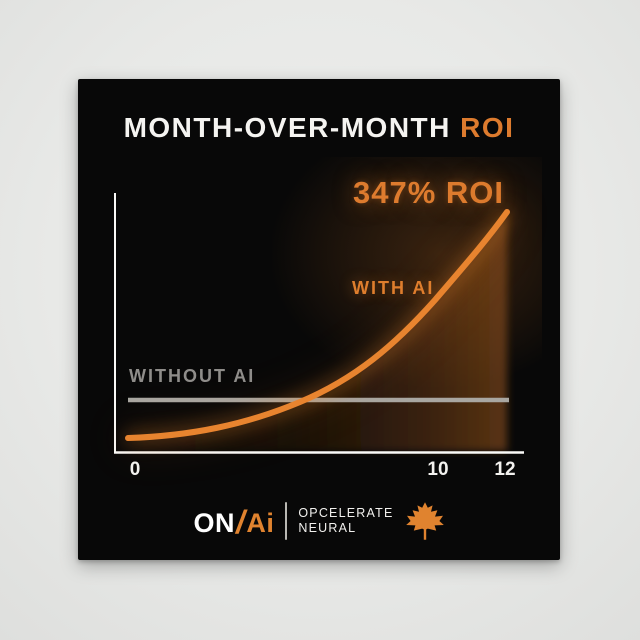  Describe the element at coordinates (214, 522) in the screenshot. I see `logo-on-text: ON` at that location.